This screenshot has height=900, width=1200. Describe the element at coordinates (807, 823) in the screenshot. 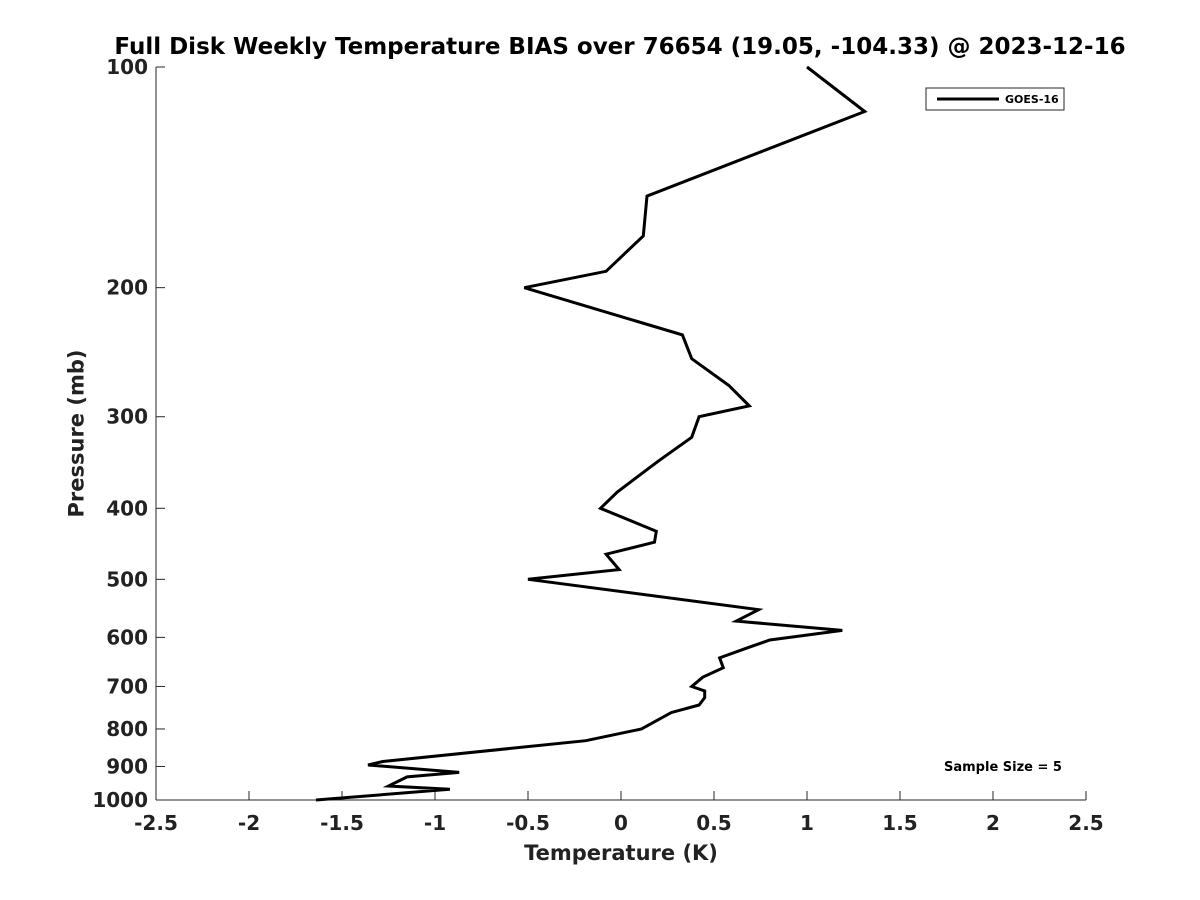

I see `x-tick-label: 1` at that location.